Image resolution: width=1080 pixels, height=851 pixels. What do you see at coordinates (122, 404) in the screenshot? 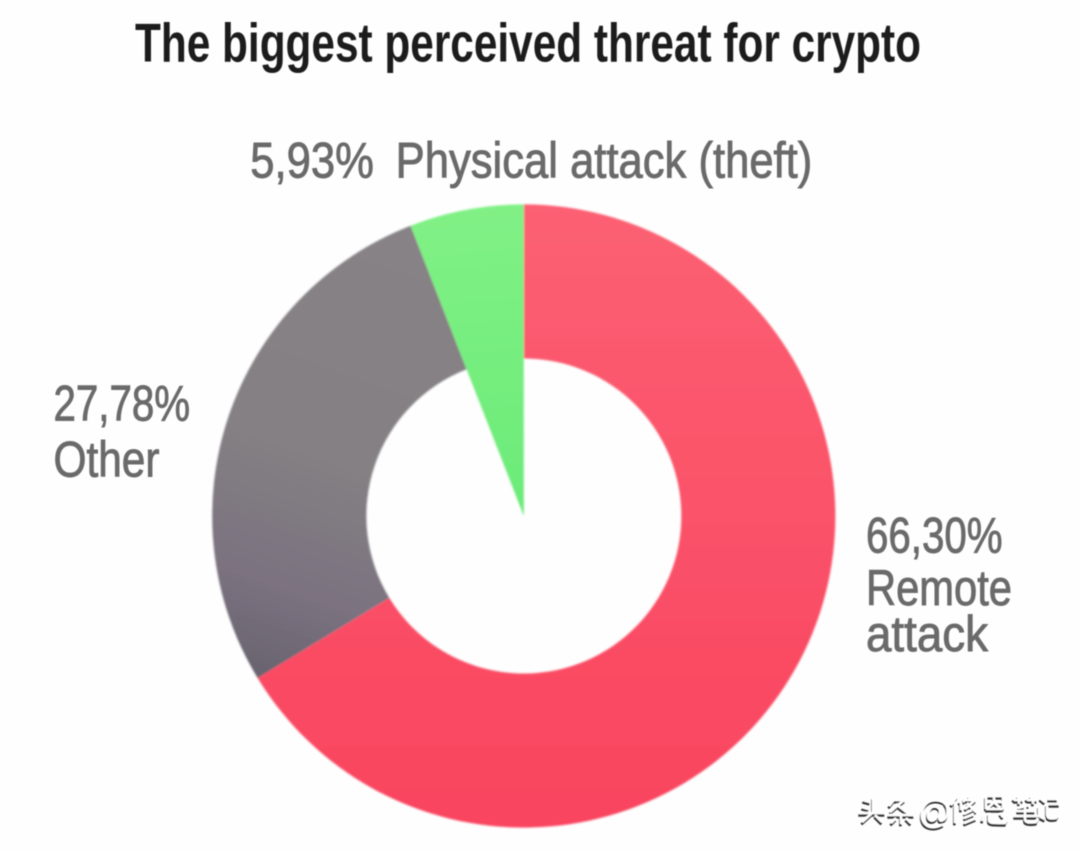
I see `svg-text: 27,78%` at bounding box center [122, 404].